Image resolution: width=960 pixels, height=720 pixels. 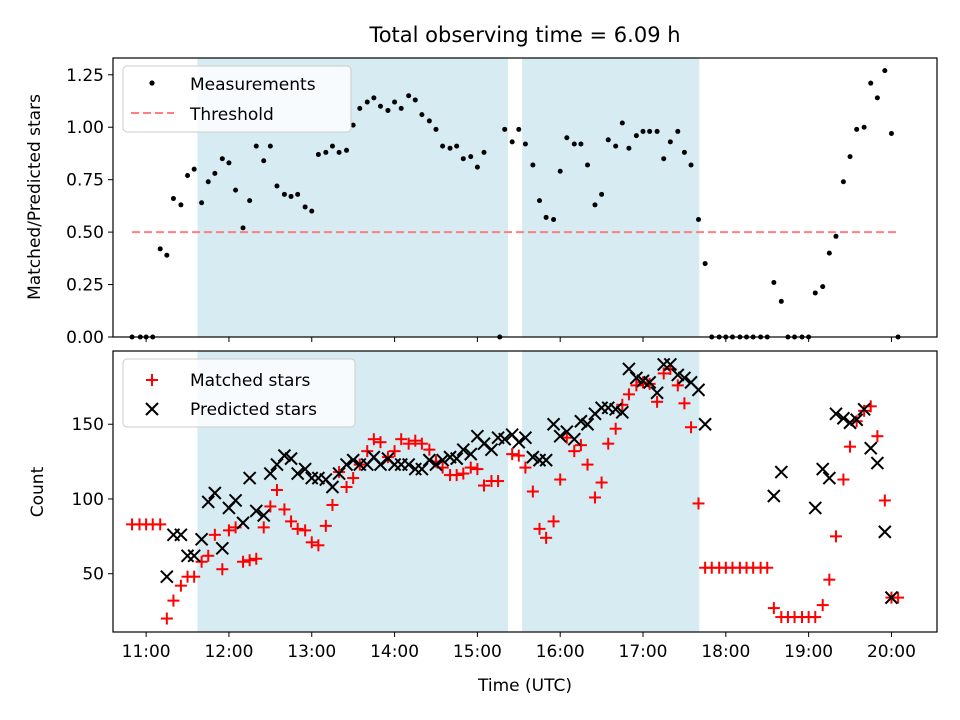 What do you see at coordinates (88, 425) in the screenshot?
I see `bottom-y-tick-label: 150` at bounding box center [88, 425].